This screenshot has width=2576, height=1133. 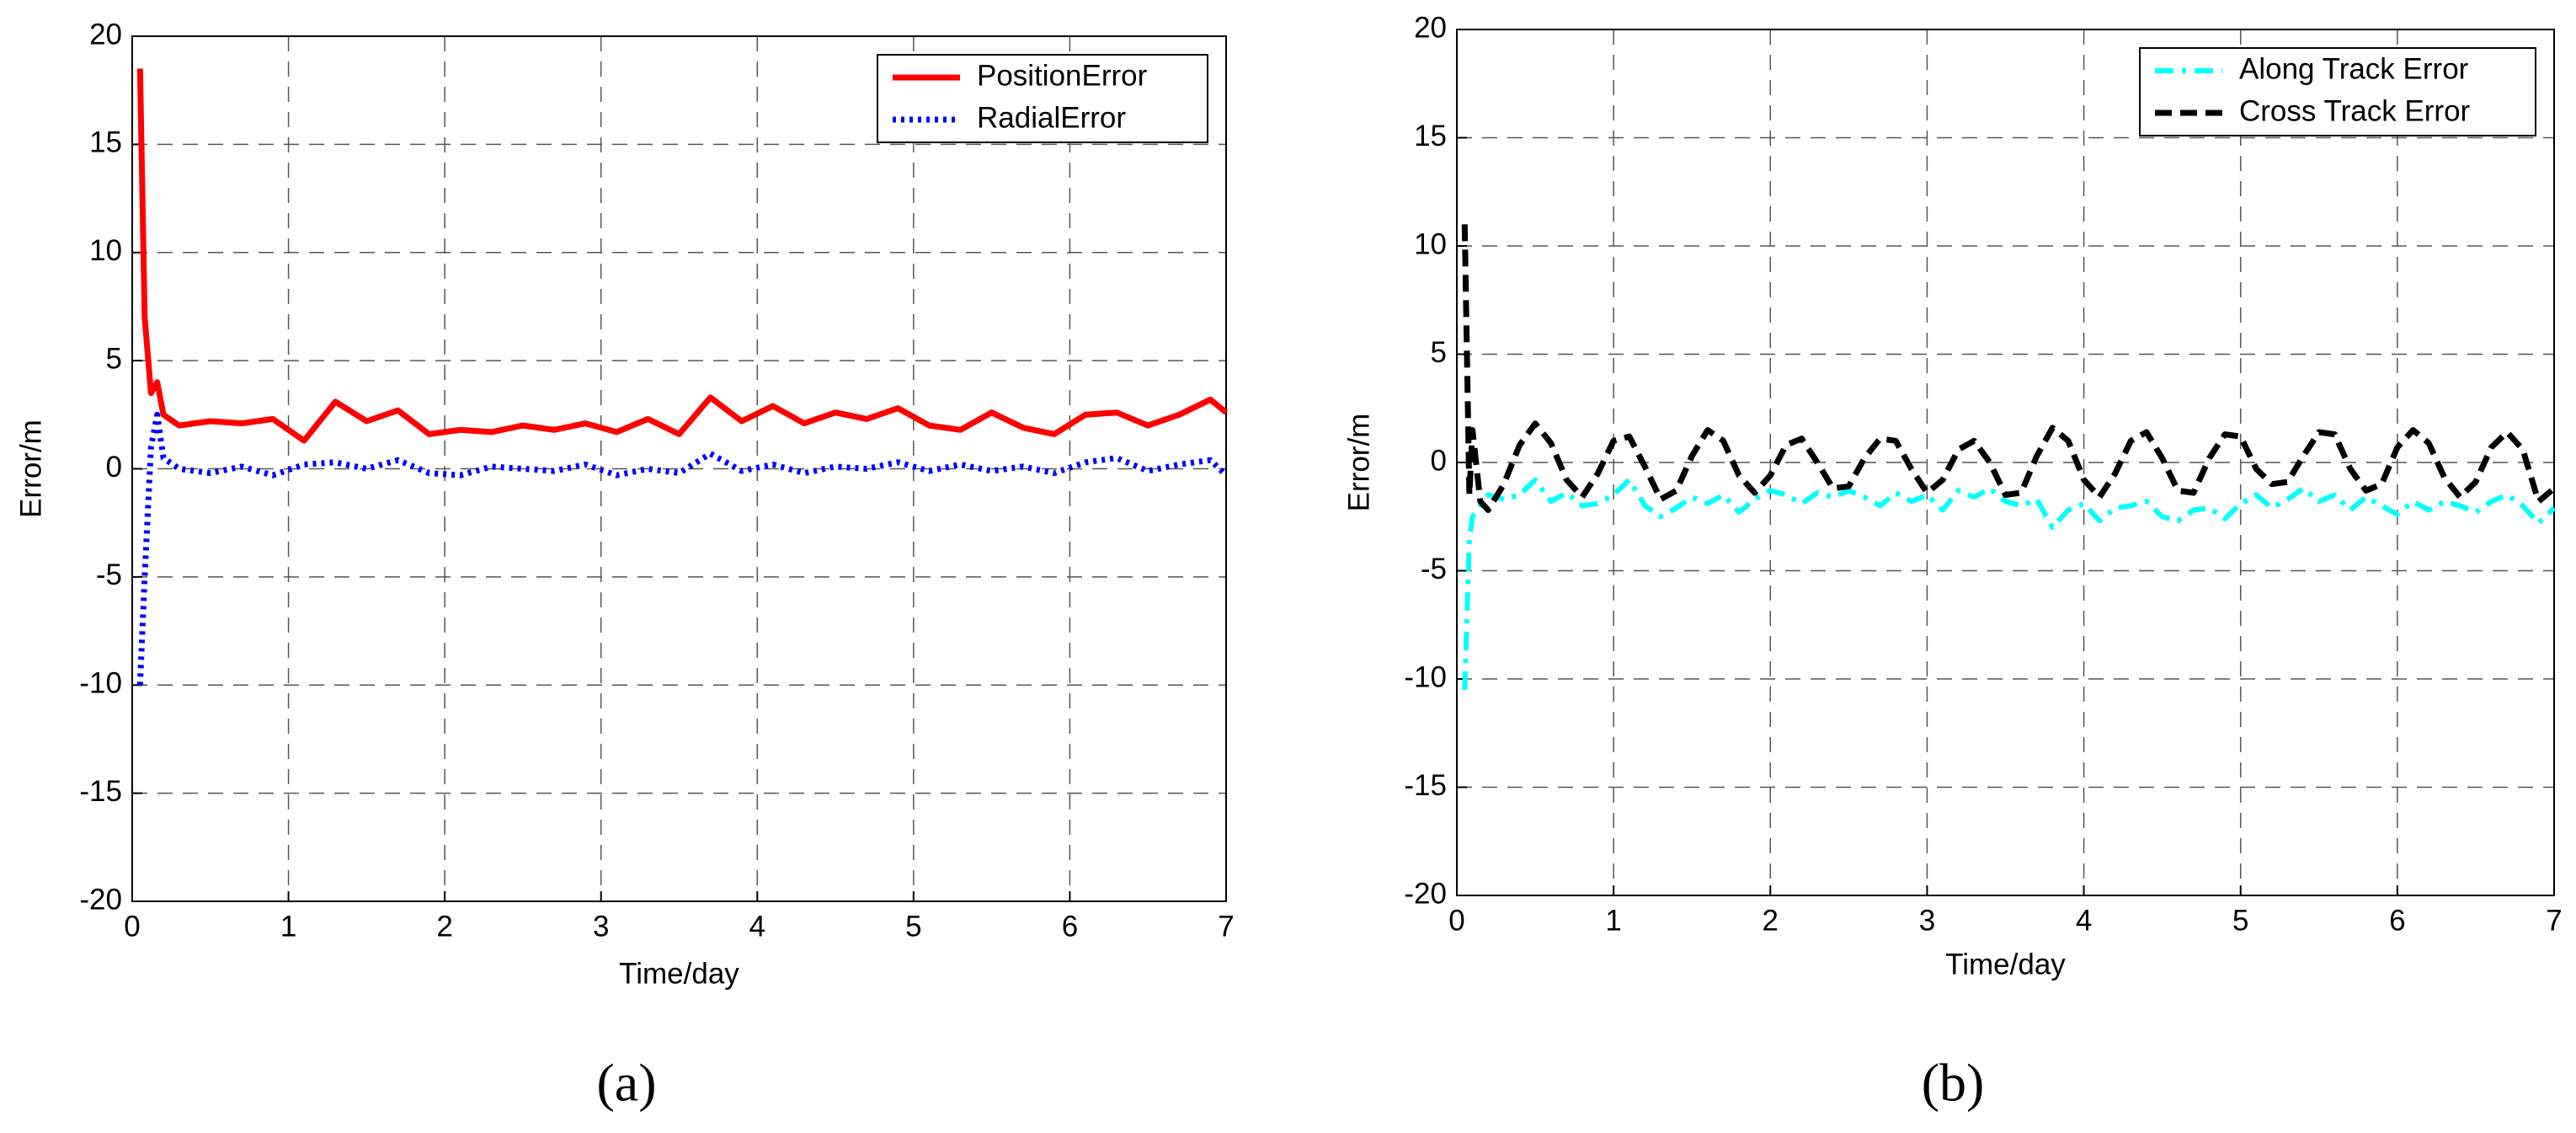 I want to click on legend-label: PositionError, so click(x=1062, y=75).